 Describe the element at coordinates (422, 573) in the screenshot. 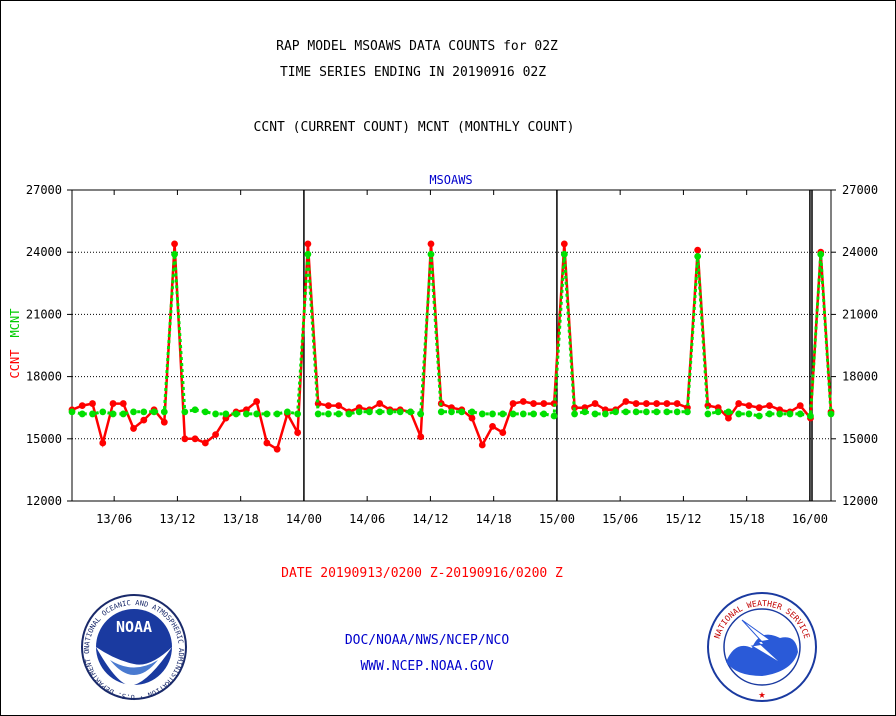

I see `date-range-label: DATE 20190913/0200 Z-20190916/0200 Z` at that location.